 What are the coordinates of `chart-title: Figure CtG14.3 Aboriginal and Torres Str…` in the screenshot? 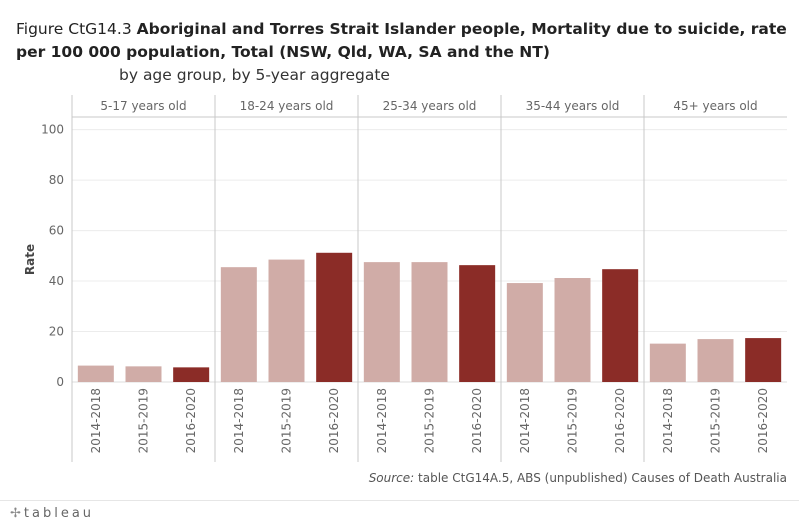 It's located at (403, 41).